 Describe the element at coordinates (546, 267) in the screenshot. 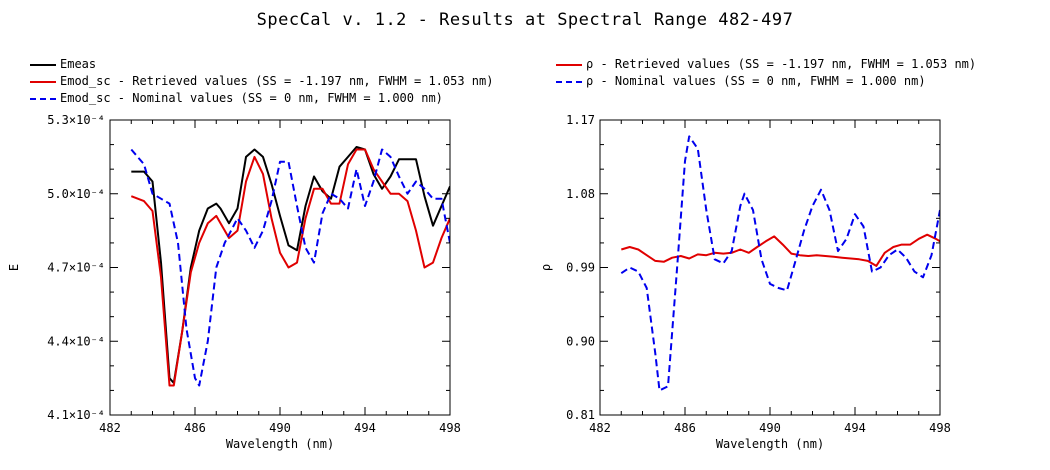

I see `y-axis-label: ρ` at that location.